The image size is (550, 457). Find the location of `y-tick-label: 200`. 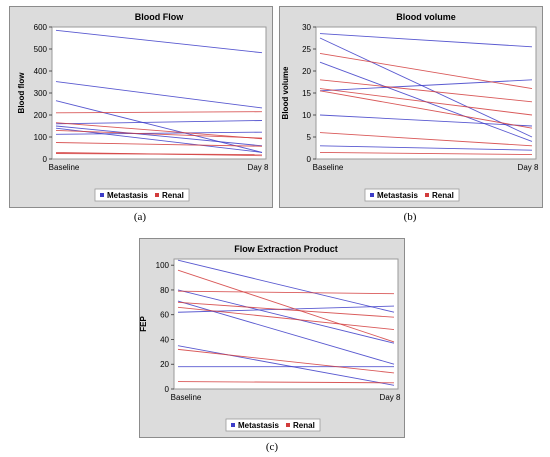

y-tick-label: 200 is located at coordinates (41, 115).